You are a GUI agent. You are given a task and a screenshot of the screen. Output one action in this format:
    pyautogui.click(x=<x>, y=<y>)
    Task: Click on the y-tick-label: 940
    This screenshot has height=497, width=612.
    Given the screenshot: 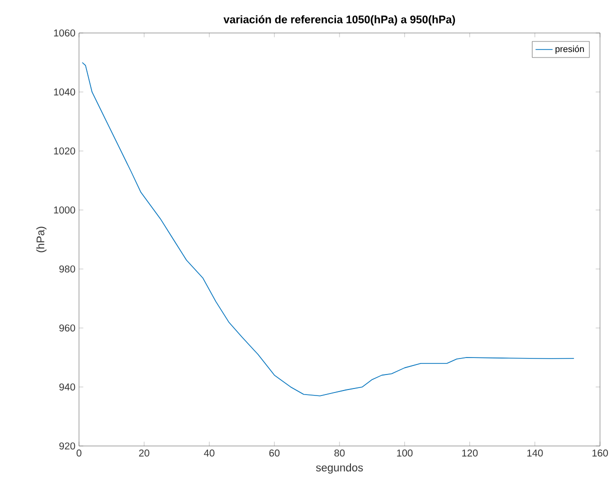 What is the action you would take?
    pyautogui.click(x=67, y=387)
    